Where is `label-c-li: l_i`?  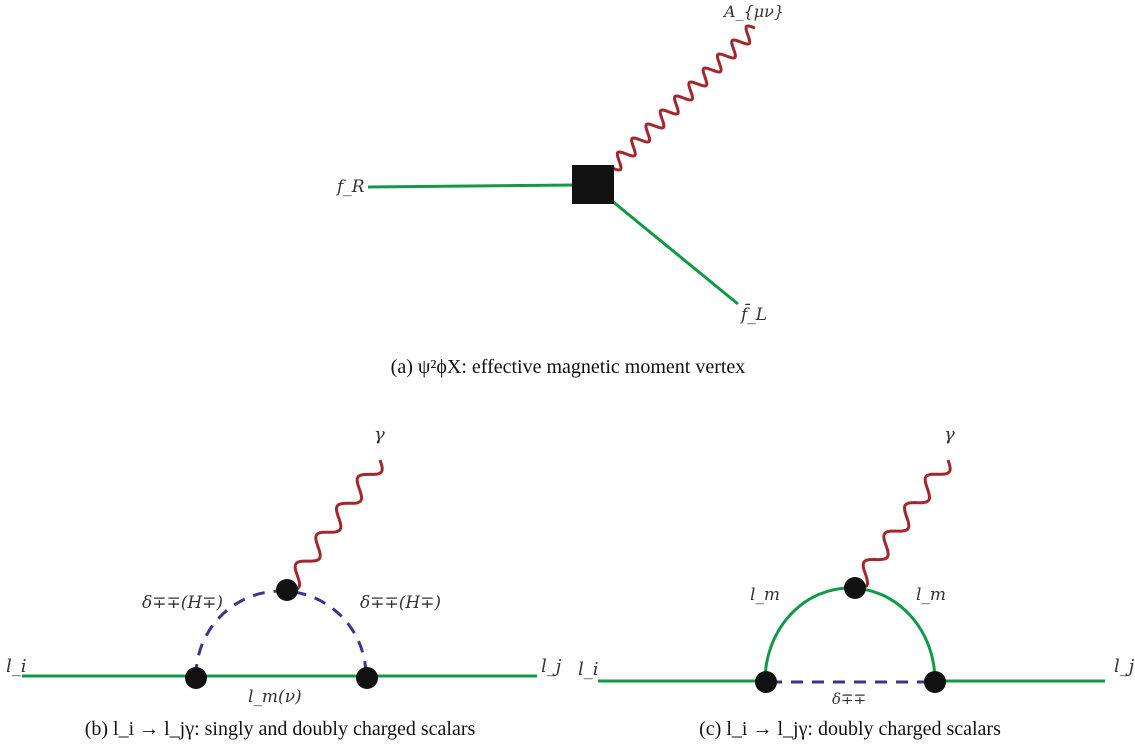
label-c-li: l_i is located at coordinates (588, 669).